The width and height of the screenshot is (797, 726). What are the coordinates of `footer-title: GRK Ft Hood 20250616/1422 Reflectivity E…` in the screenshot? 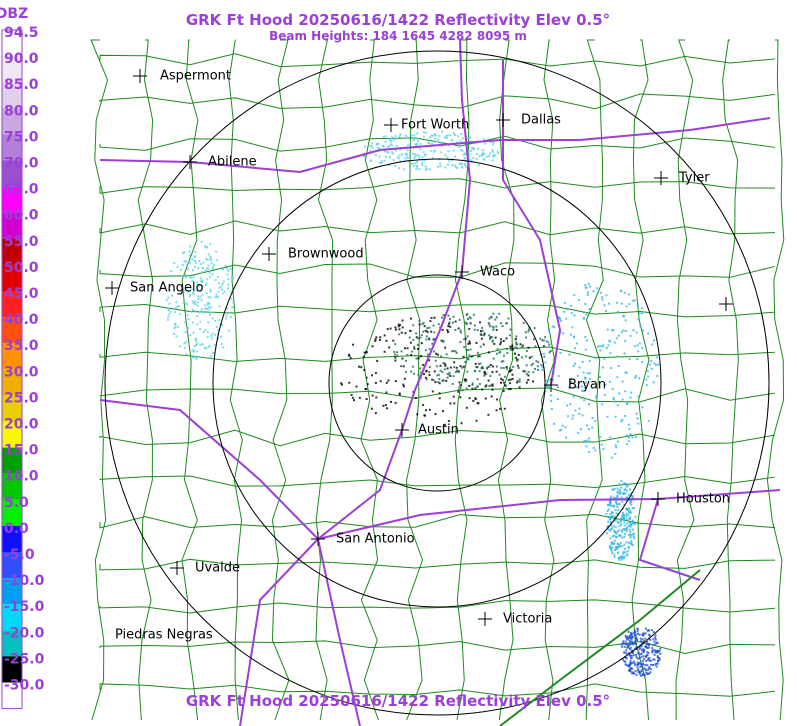 It's located at (398, 701).